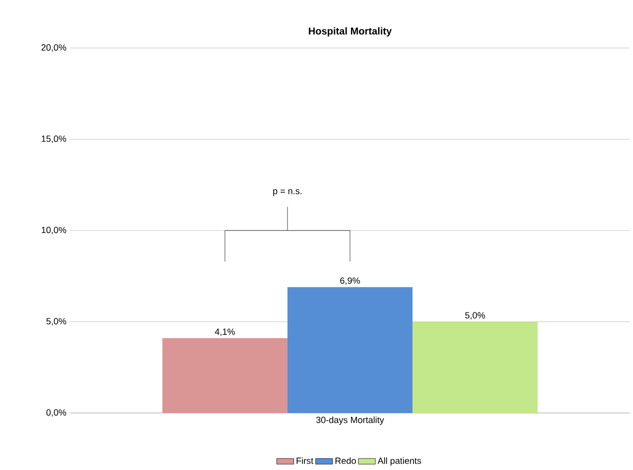  Describe the element at coordinates (350, 31) in the screenshot. I see `chart-title: Hospital Mortality` at that location.